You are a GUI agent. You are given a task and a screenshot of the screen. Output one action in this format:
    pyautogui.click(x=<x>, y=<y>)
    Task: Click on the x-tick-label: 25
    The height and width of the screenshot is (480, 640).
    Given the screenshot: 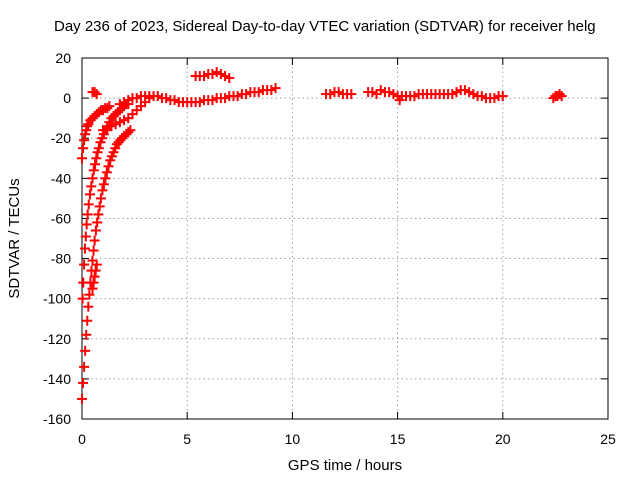 What is the action you would take?
    pyautogui.click(x=608, y=439)
    